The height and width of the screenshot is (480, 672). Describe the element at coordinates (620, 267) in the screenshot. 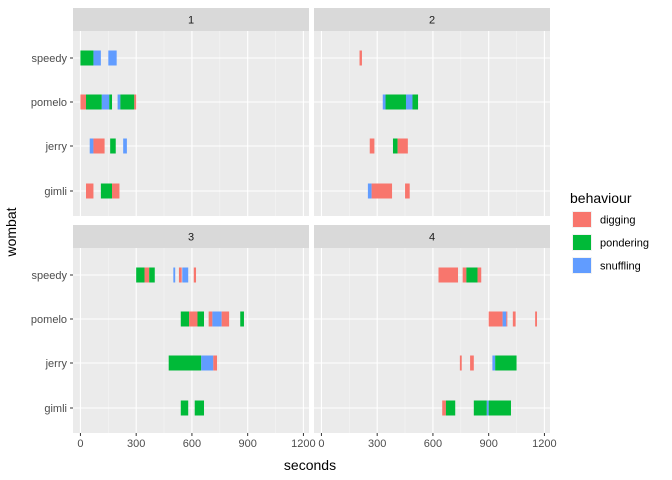

I see `legend-label-snuffling: snuffling` at that location.